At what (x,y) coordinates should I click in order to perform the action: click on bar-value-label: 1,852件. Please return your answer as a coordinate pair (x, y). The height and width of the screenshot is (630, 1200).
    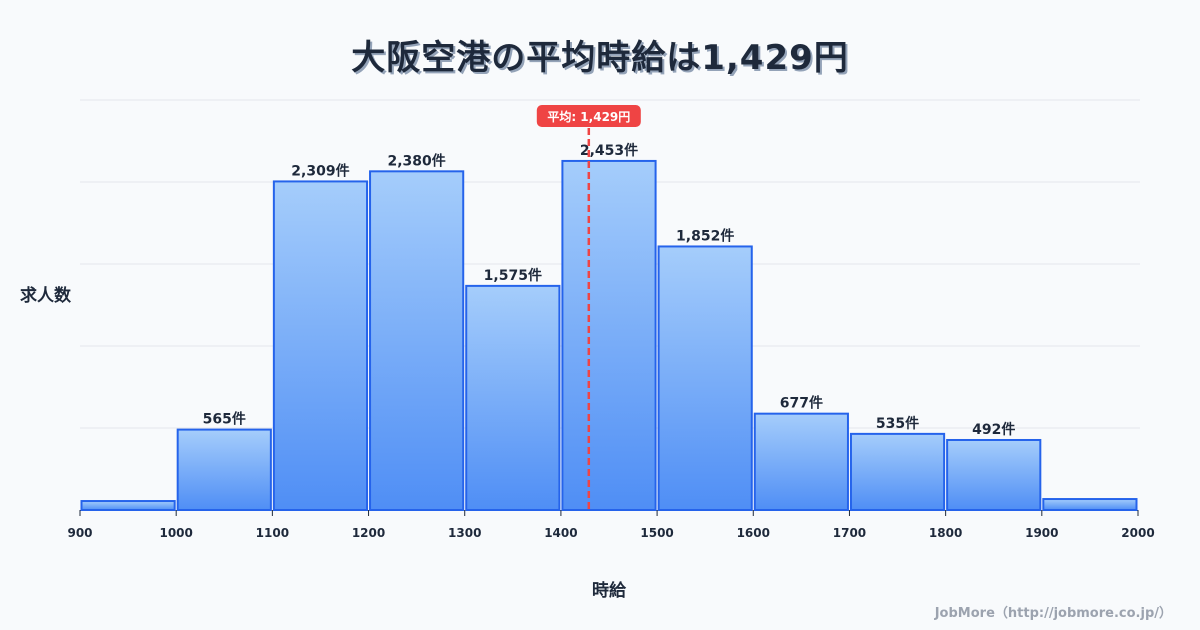
    Looking at the image, I should click on (705, 235).